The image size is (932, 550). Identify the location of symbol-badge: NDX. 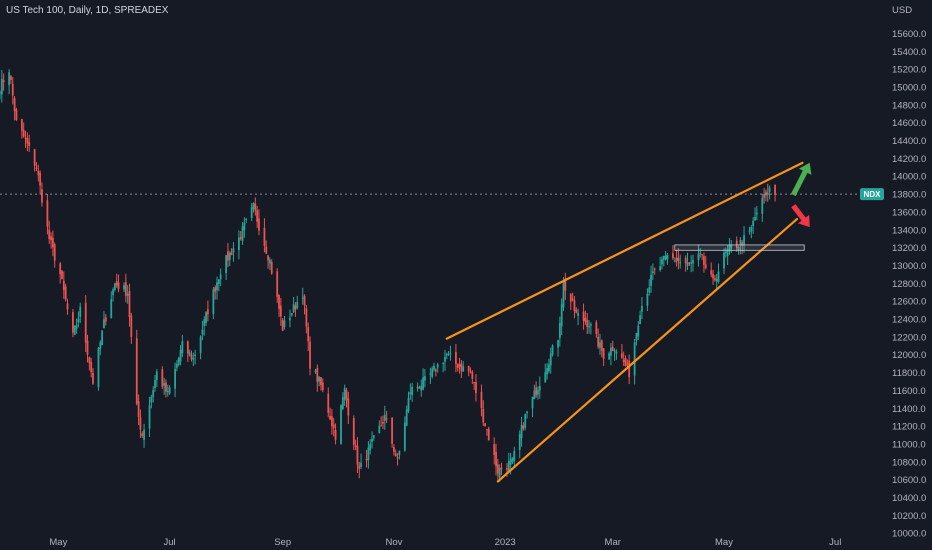
(872, 194).